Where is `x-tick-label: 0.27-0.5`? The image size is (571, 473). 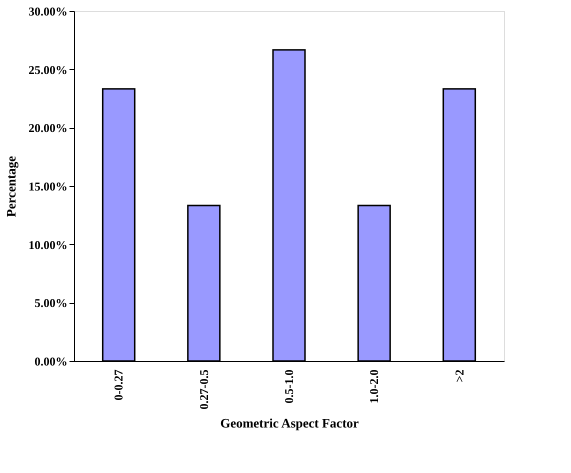
x-tick-label: 0.27-0.5 is located at coordinates (203, 390).